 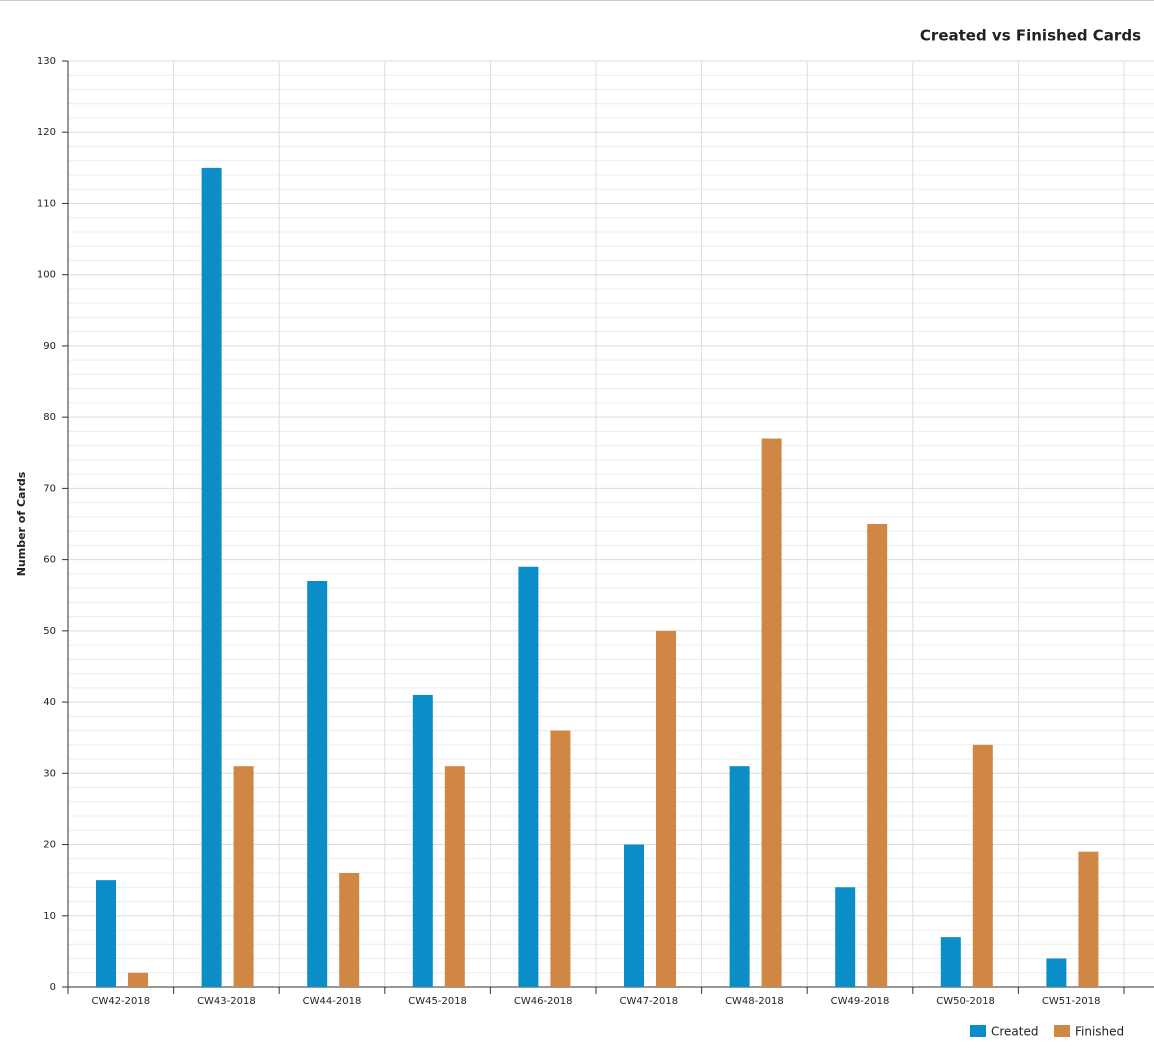 I want to click on chart-title: Created vs Finished Cards, so click(x=1030, y=36).